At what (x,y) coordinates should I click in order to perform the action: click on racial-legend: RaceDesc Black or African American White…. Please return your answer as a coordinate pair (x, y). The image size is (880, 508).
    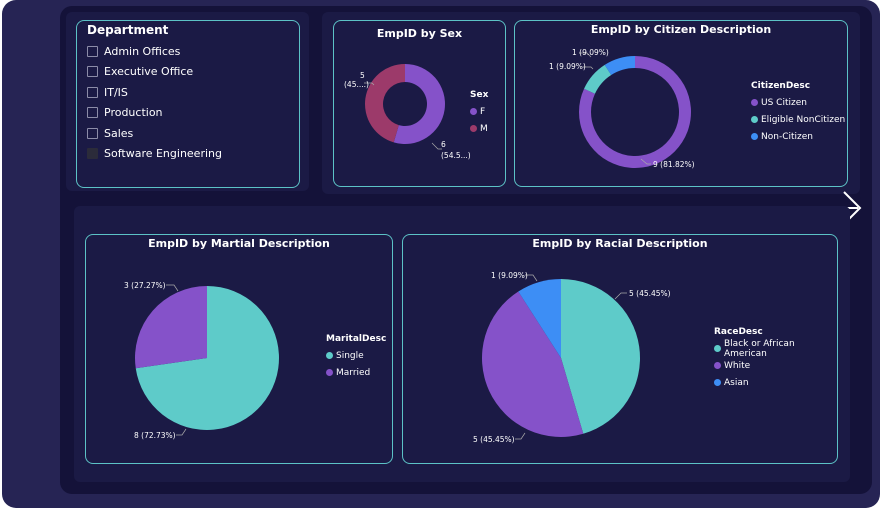
    Looking at the image, I should click on (775, 359).